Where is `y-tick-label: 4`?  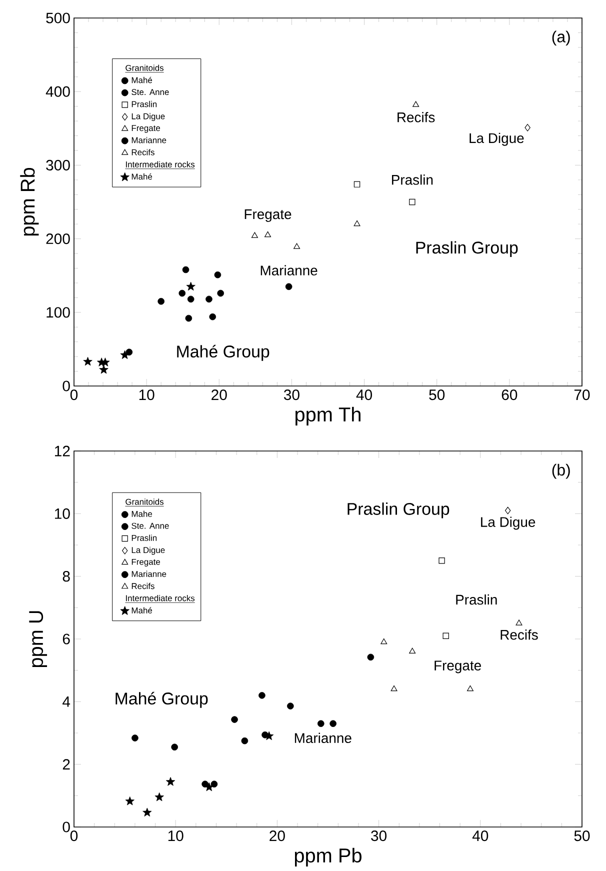
y-tick-label: 4 is located at coordinates (66, 701).